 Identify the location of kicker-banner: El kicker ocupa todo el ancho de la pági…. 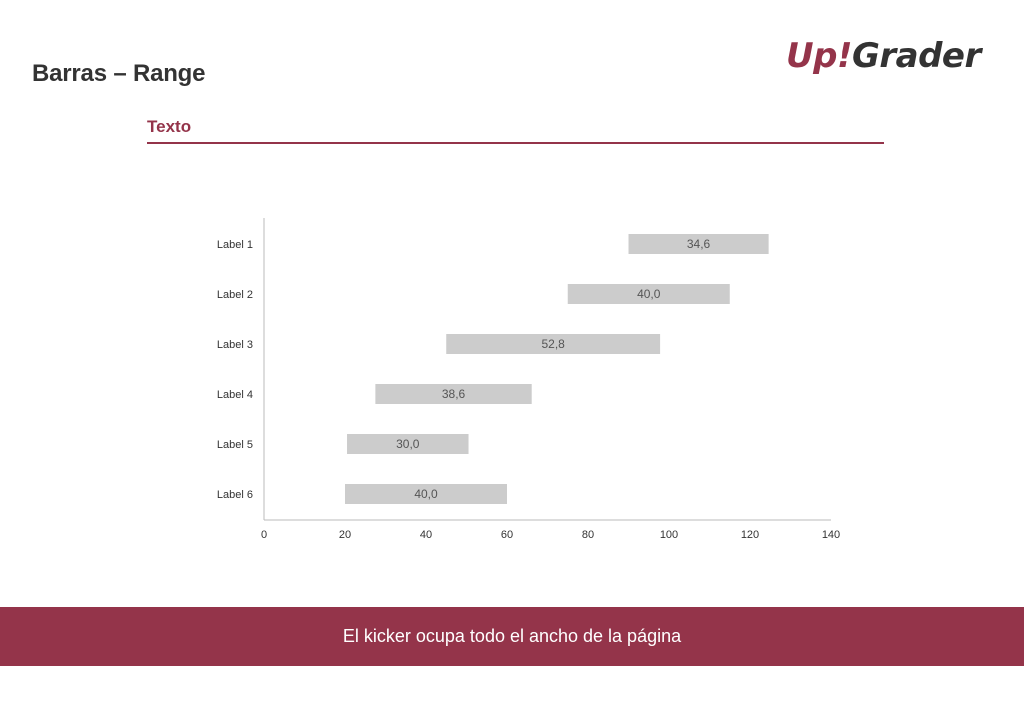
(512, 636).